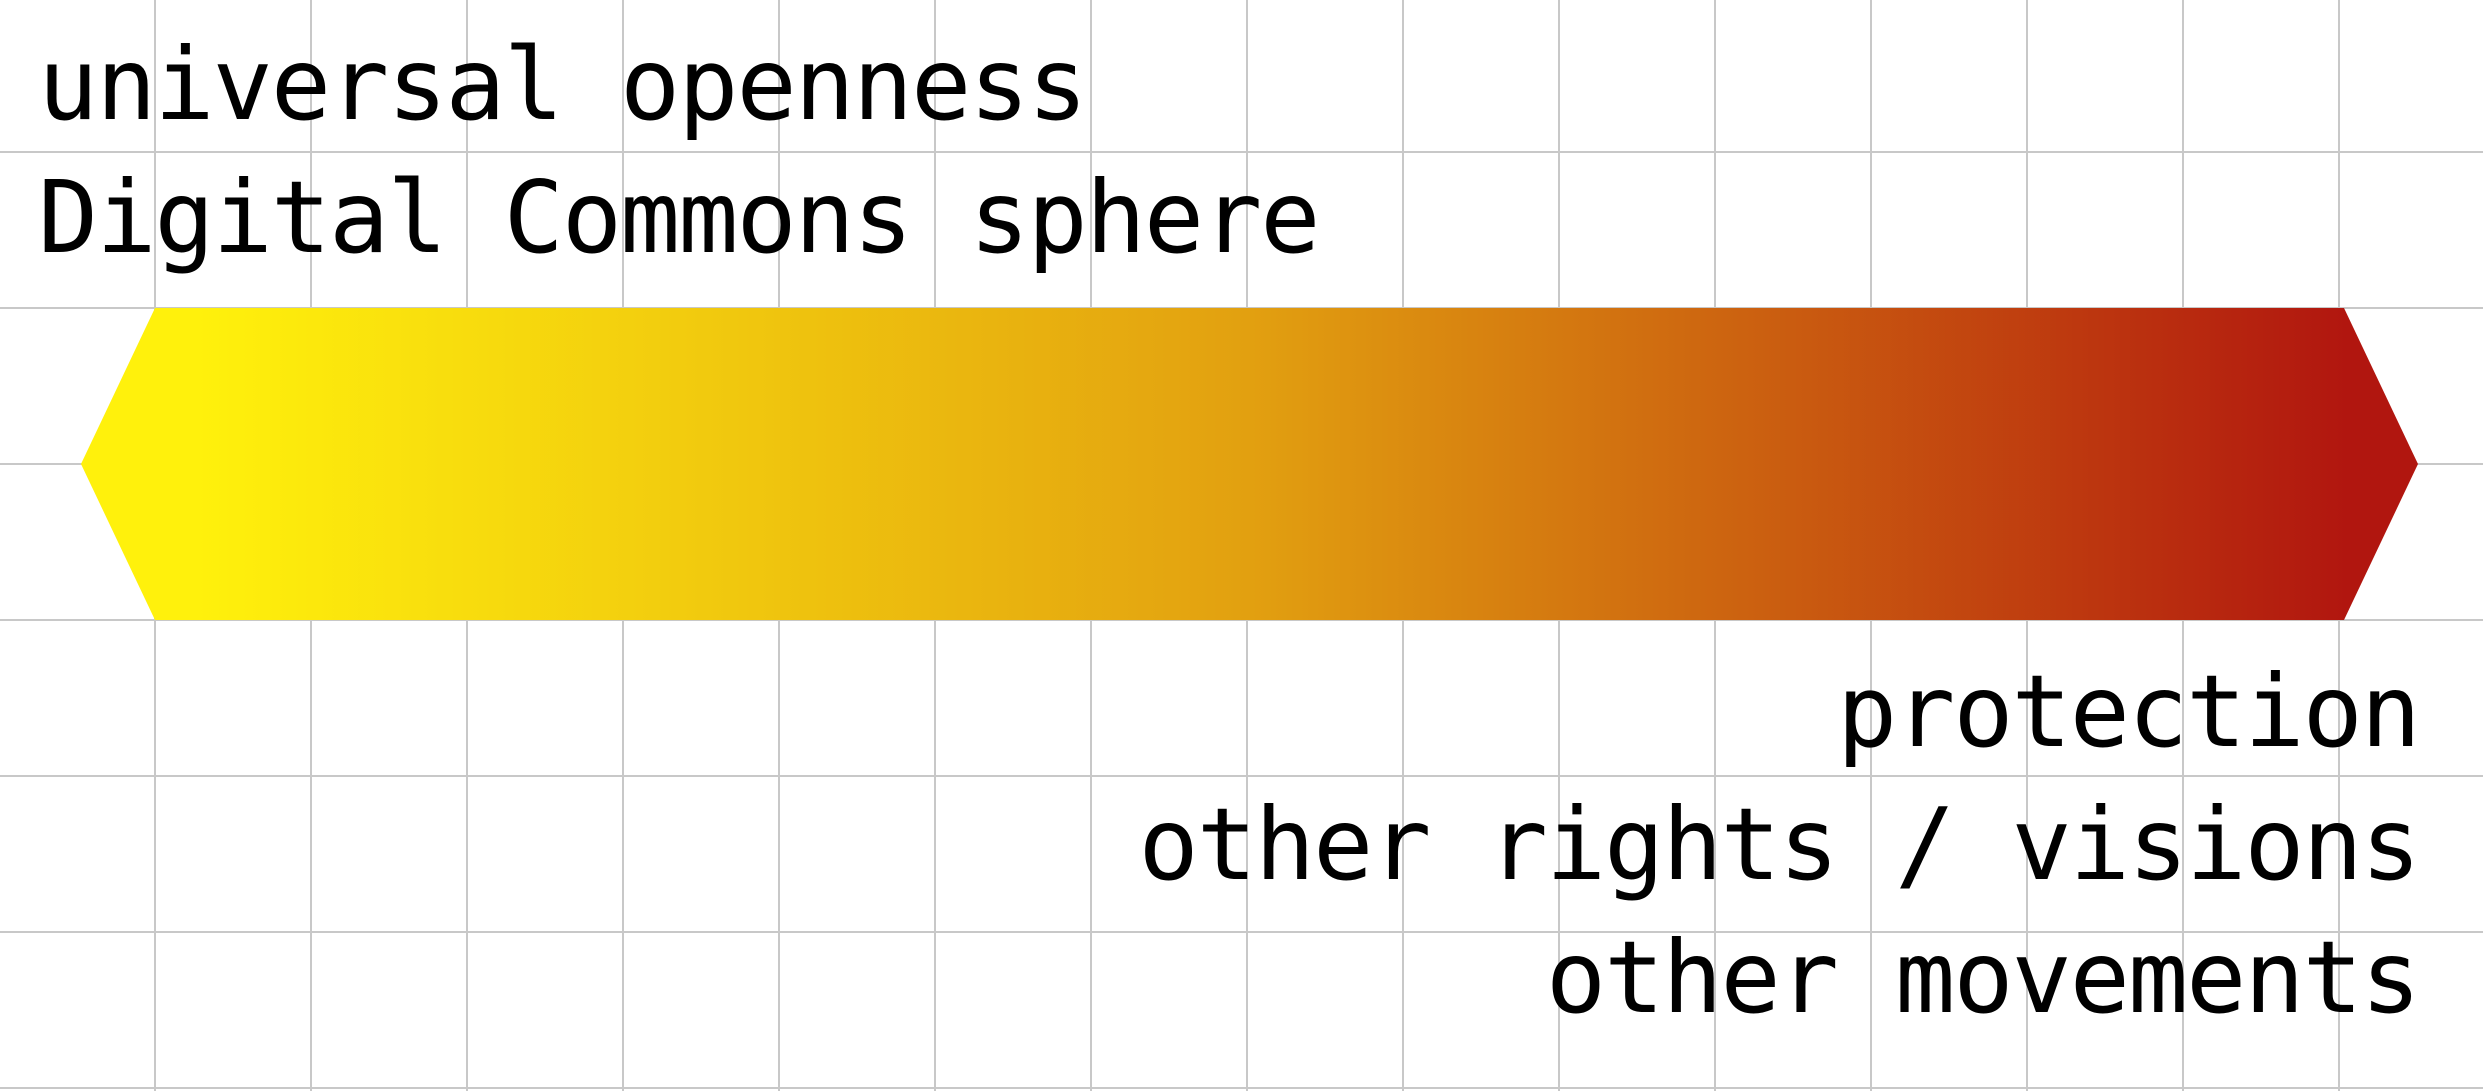  I want to click on left-pole-label-primary: universal openness, so click(563, 84).